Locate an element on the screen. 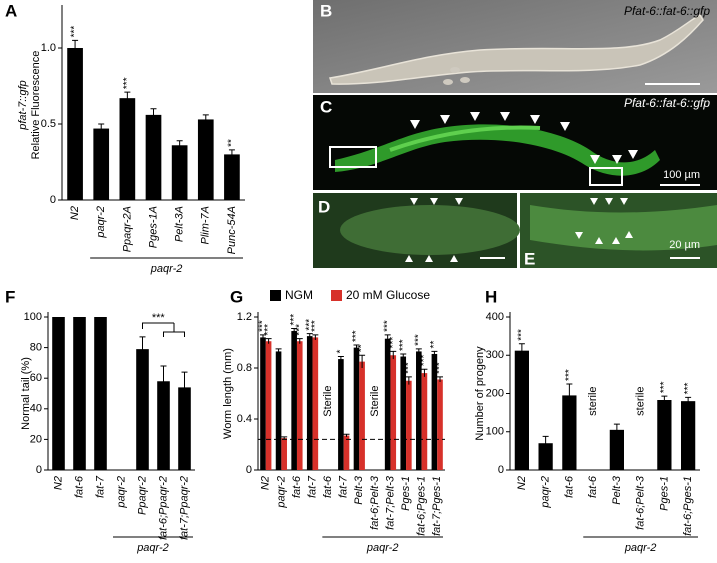 The height and width of the screenshot is (563, 717). y-axis-title: Number of progeny is located at coordinates (480, 393).